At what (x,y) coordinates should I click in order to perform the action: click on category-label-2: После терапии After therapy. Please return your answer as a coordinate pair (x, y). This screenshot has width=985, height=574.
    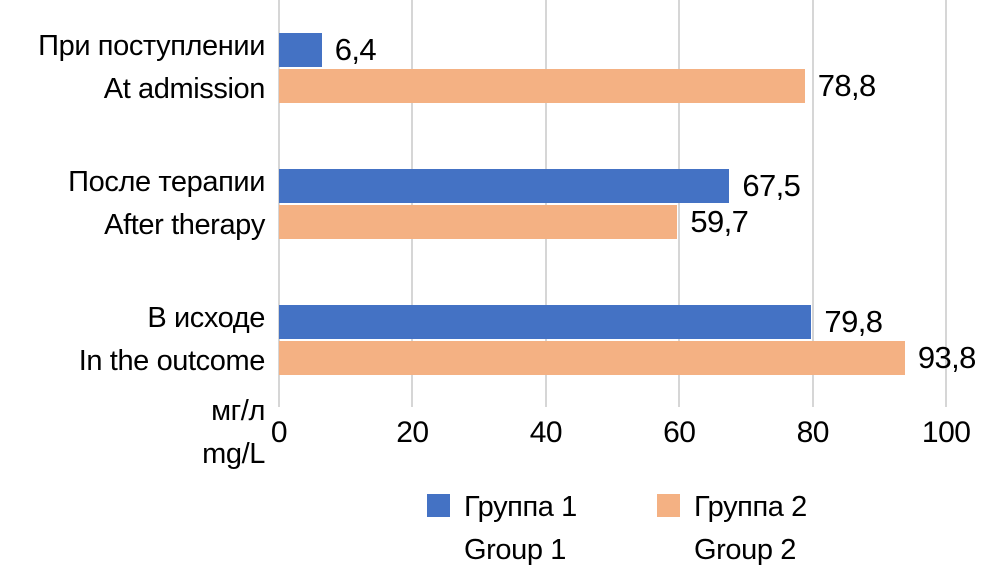
    Looking at the image, I should click on (166, 204).